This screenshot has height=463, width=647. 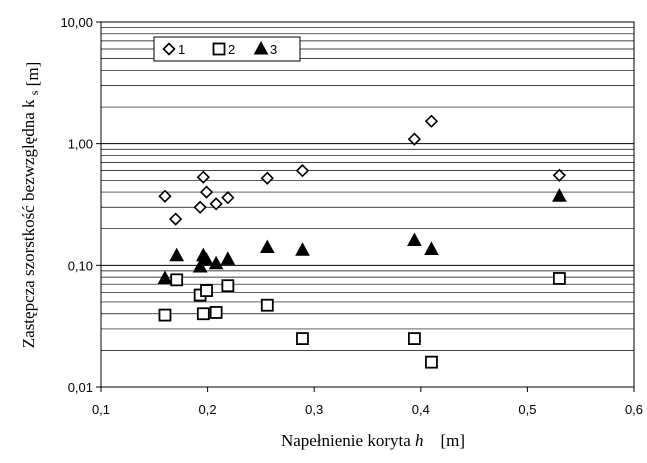 What do you see at coordinates (30, 205) in the screenshot?
I see `y-axis-title: Zastępcza szorstkość bezwzględna k s [m]` at bounding box center [30, 205].